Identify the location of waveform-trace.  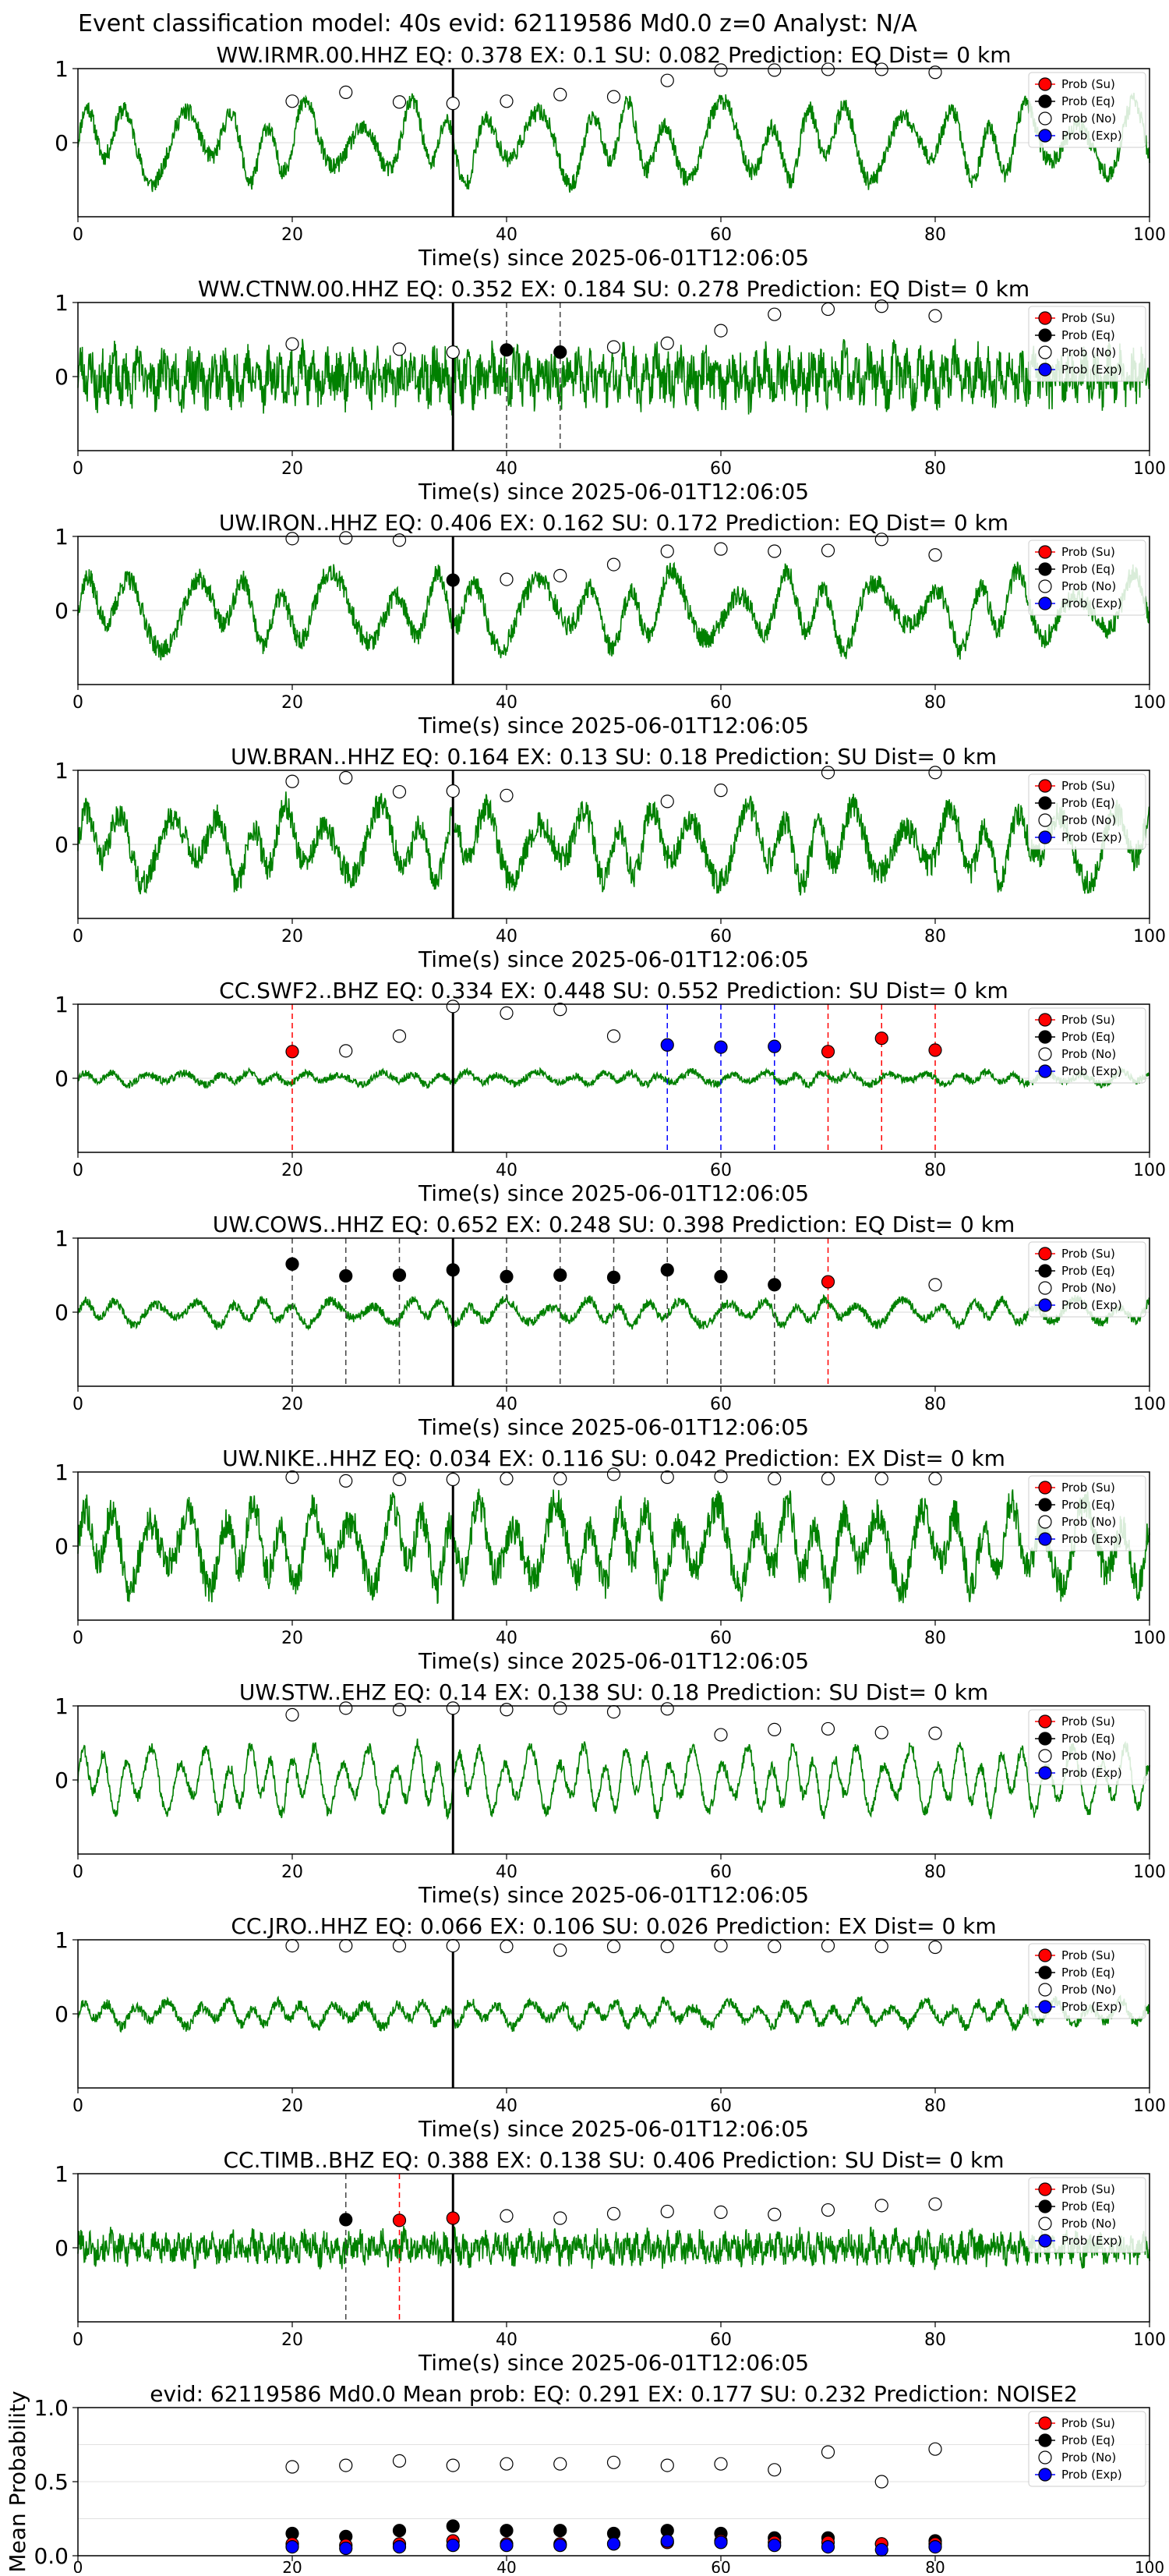
(613, 142).